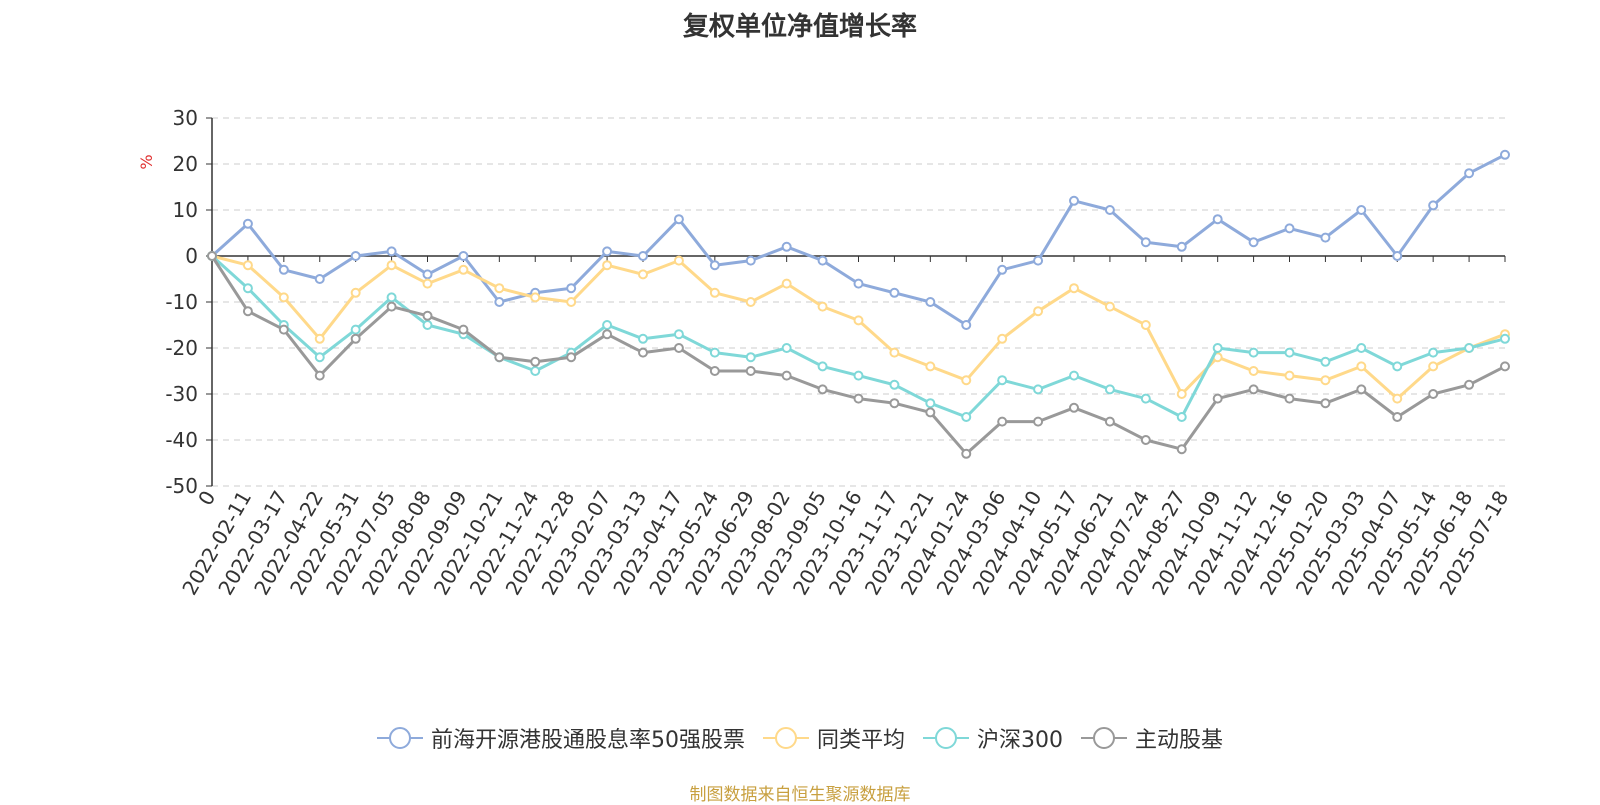 The image size is (1600, 805). Describe the element at coordinates (181, 486) in the screenshot. I see `y-tick-label: -50` at that location.